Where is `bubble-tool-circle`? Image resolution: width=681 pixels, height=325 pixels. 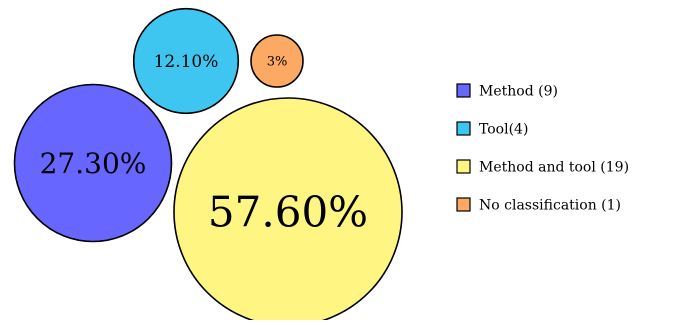
bubble-tool-circle is located at coordinates (186, 61).